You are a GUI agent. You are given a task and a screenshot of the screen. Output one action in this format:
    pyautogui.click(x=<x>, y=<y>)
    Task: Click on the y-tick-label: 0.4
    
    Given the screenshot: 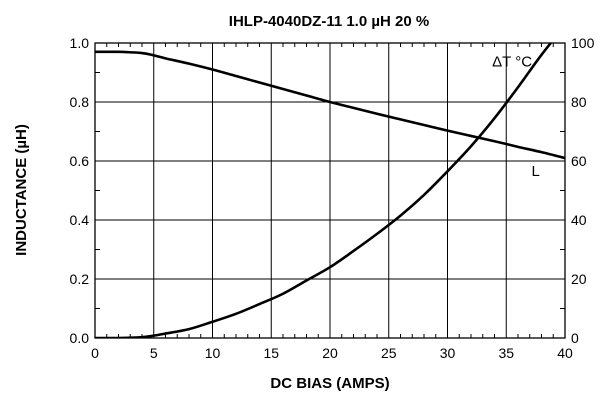 What is the action you would take?
    pyautogui.click(x=80, y=220)
    